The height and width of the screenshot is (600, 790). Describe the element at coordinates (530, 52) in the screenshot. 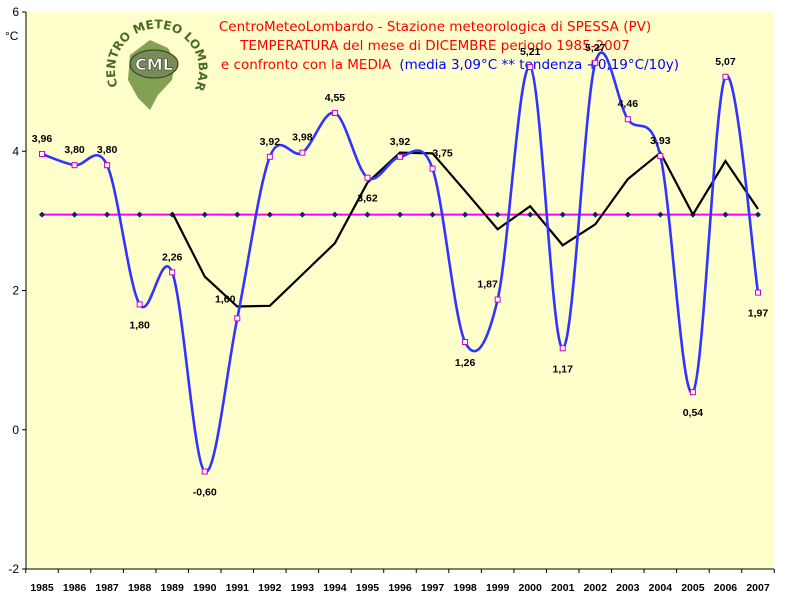

I see `temperature-data-label: 5,21` at that location.